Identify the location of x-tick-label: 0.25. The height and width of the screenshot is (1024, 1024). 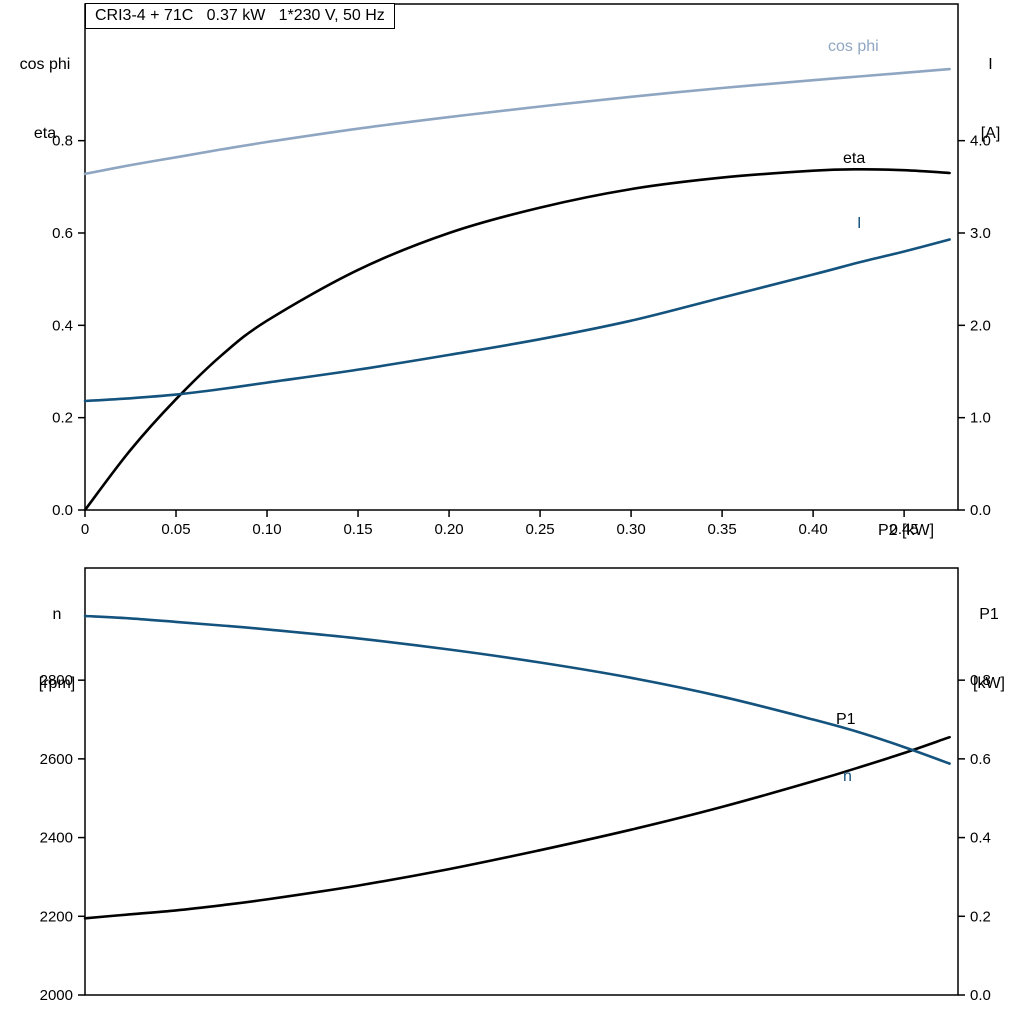
(539, 529).